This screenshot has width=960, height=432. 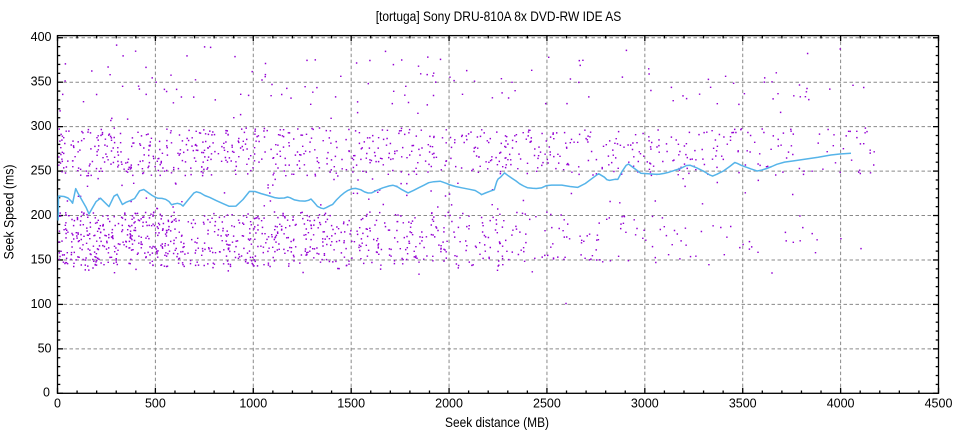 I want to click on svg-text: 1000, so click(x=253, y=404).